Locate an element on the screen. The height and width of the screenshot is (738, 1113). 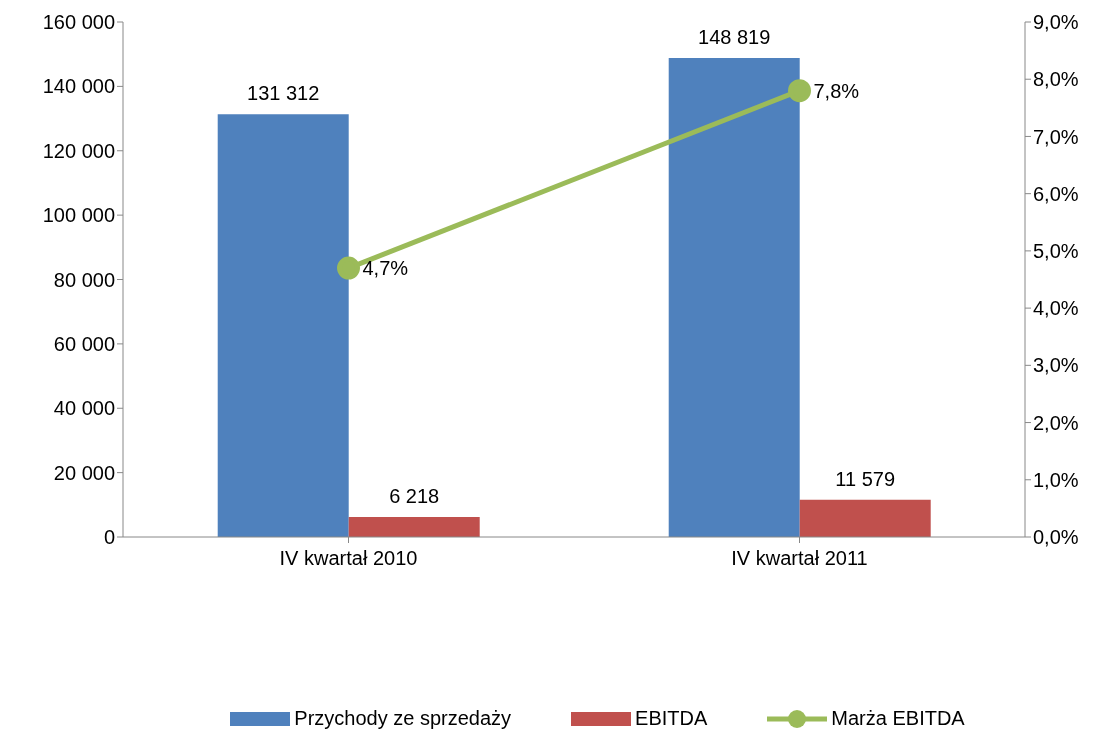
y2-tick-label: 5,0% is located at coordinates (1056, 250).